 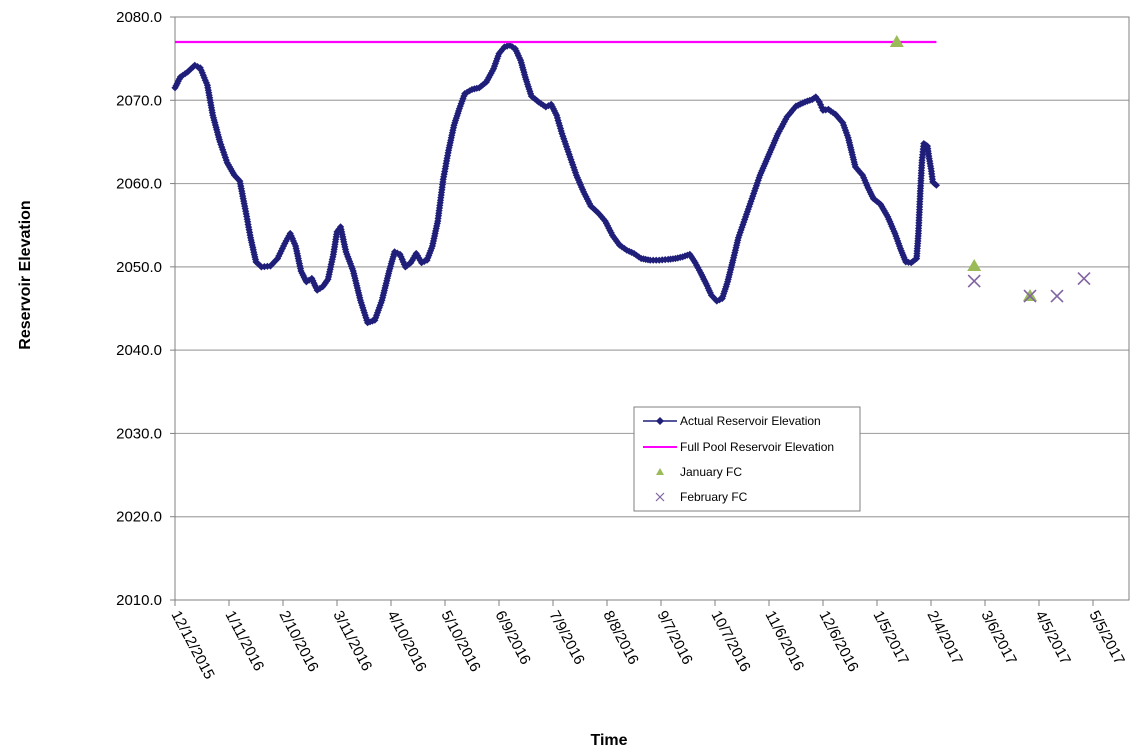 I want to click on legend-item-february-fc: February FC, so click(x=701, y=497).